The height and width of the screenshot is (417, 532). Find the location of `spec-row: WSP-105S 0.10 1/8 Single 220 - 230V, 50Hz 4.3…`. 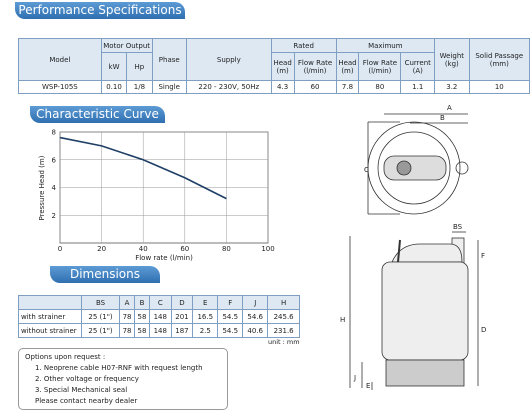

spec-row: WSP-105S 0.10 1/8 Single 220 - 230V, 50Hz 4.3… is located at coordinates (274, 87).